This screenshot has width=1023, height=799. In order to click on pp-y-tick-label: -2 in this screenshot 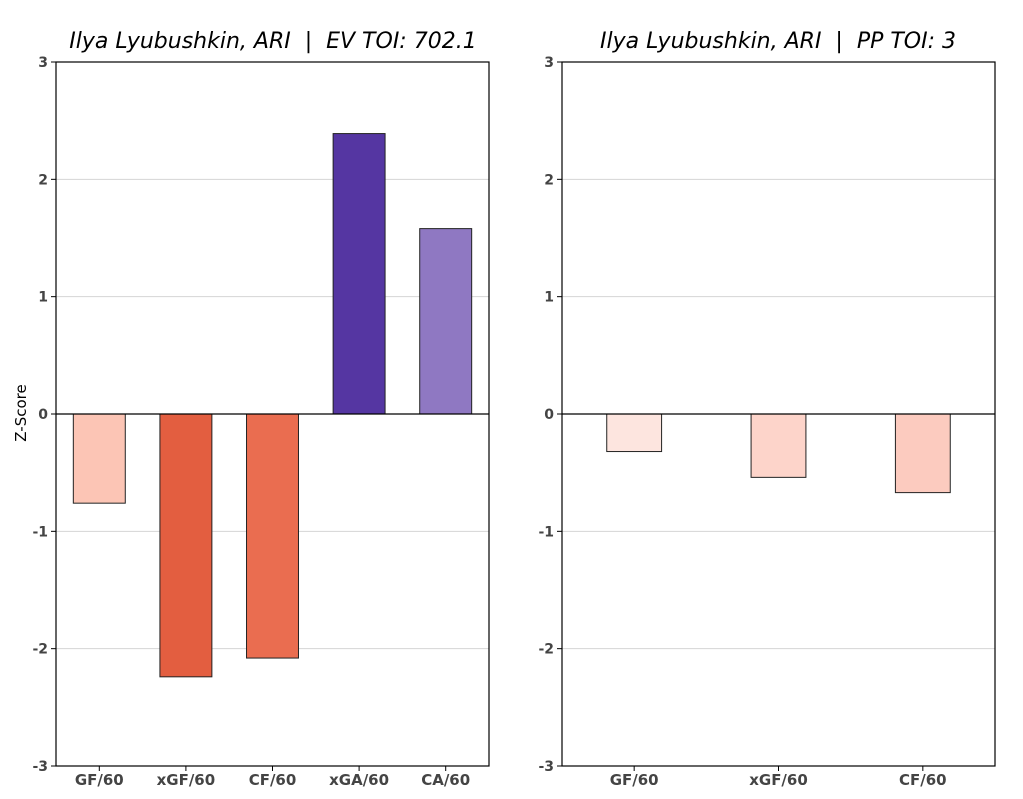, I will do `click(546, 650)`.